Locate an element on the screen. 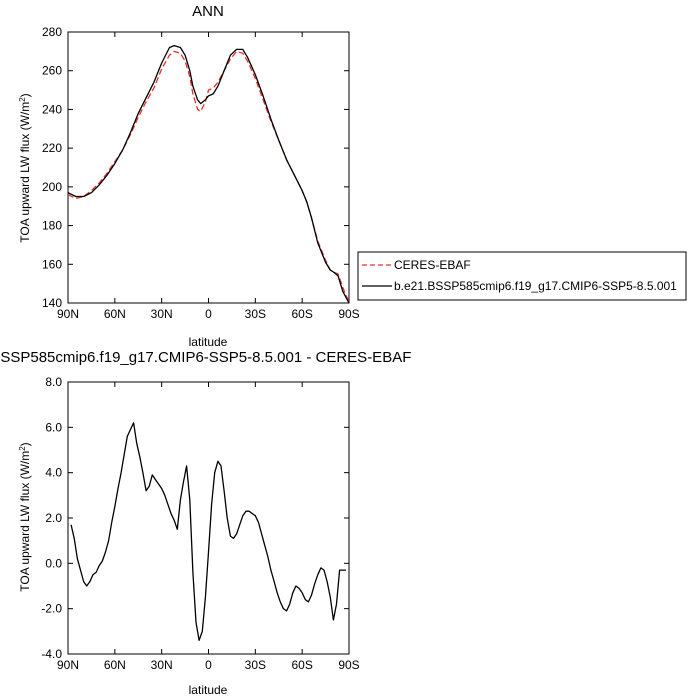  legend-box is located at coordinates (522, 276).